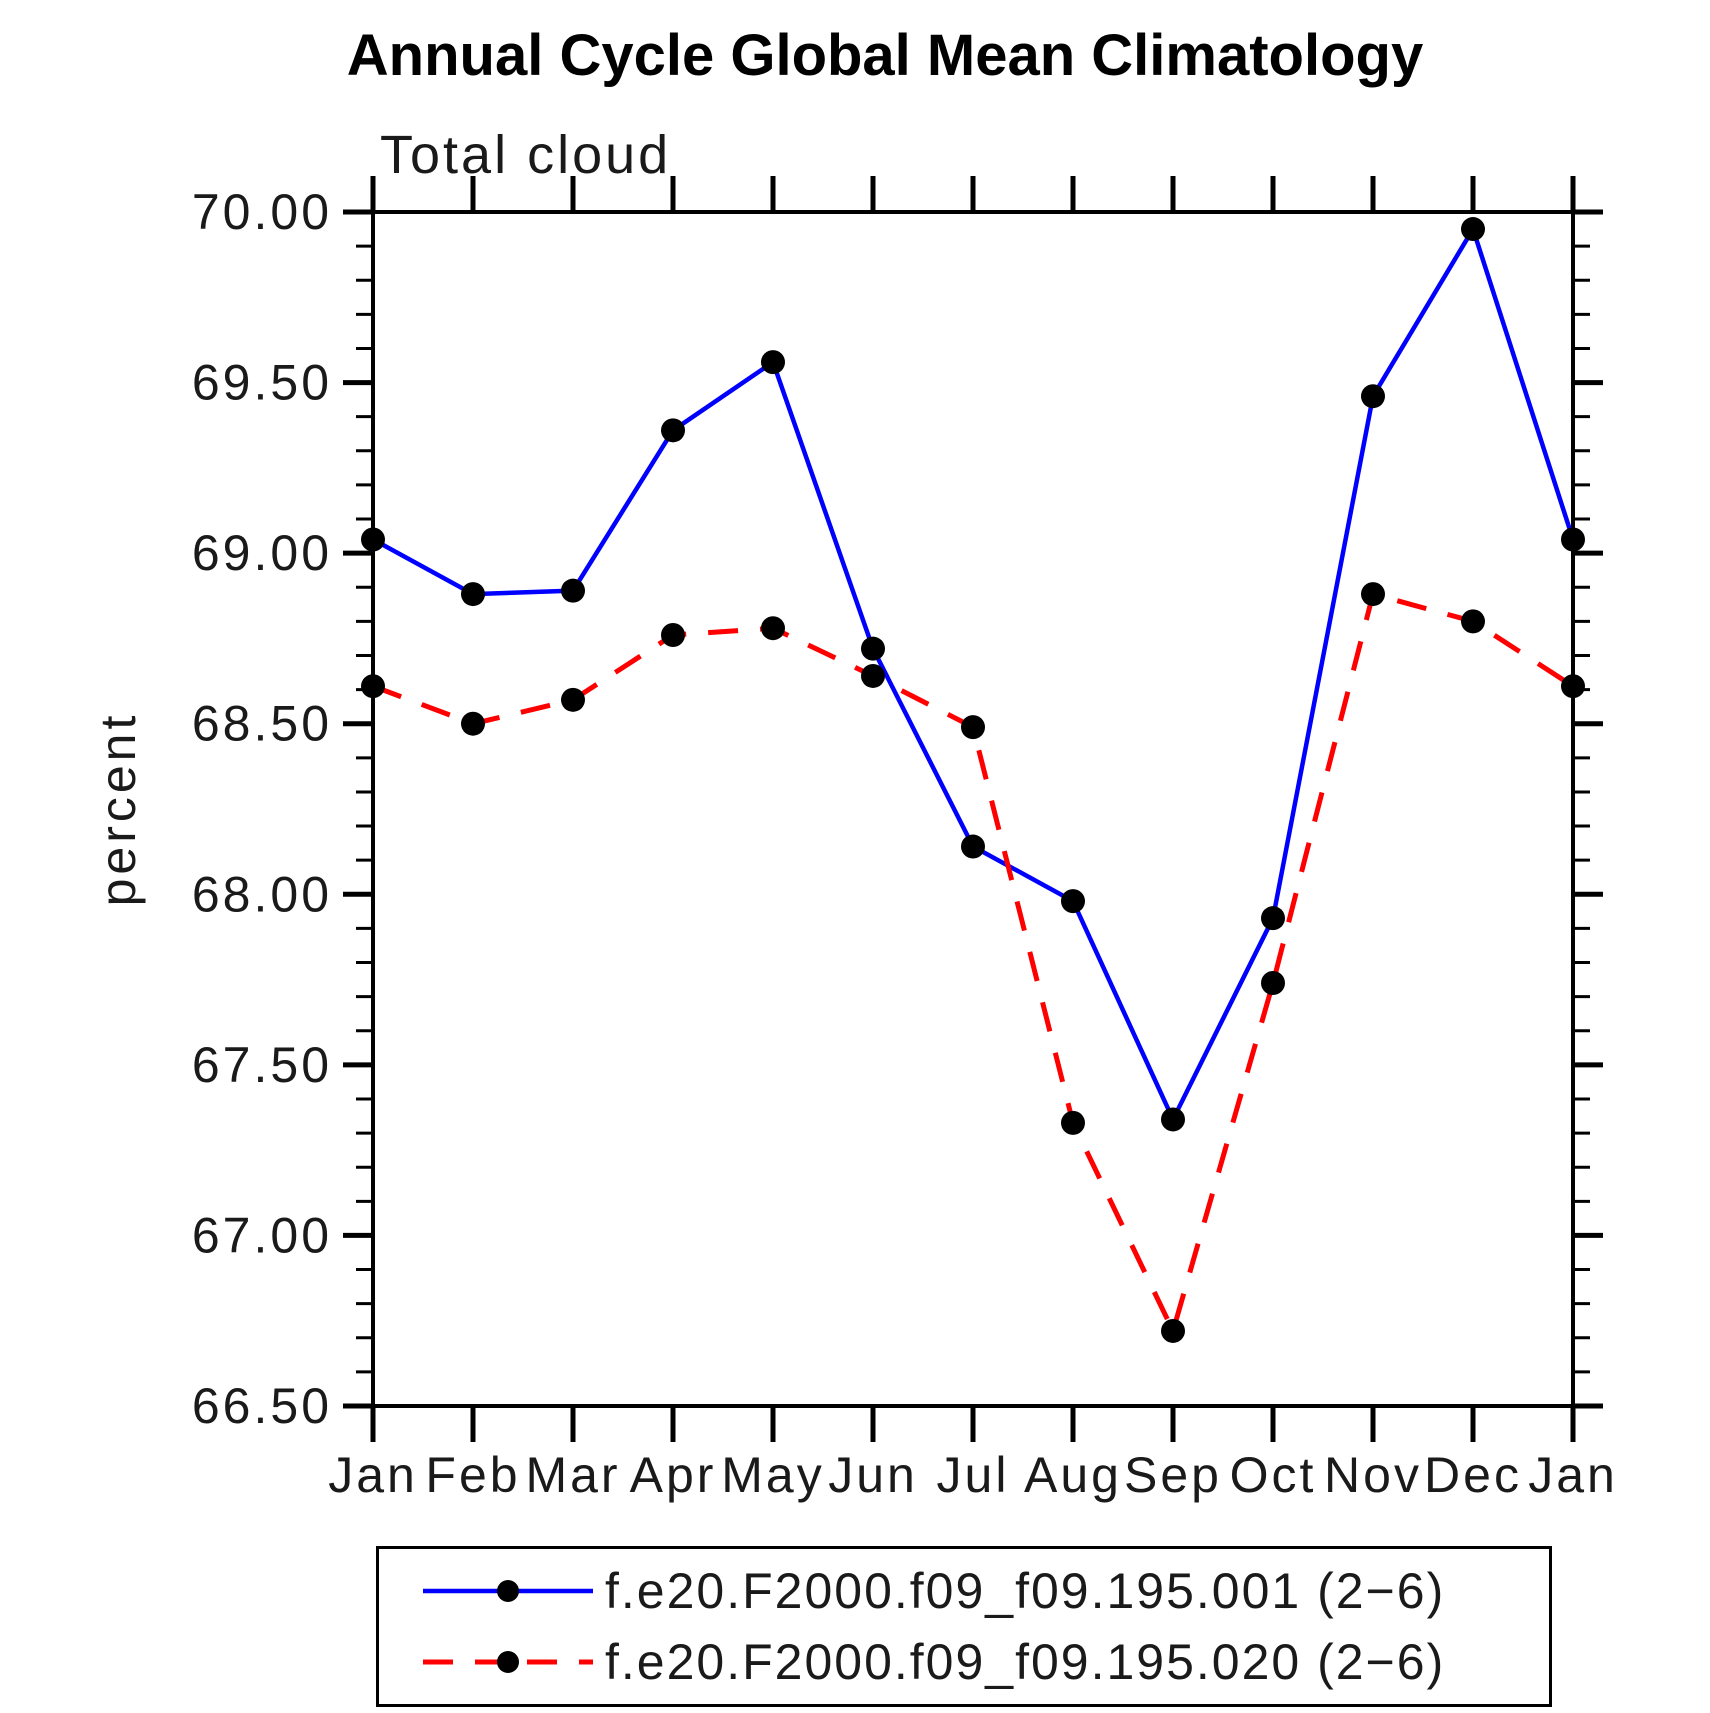 Image resolution: width=1710 pixels, height=1713 pixels. What do you see at coordinates (1025, 1591) in the screenshot?
I see `legend-label-series-1: f.e20.F2000.f09_f09.195.001 (2−6)` at bounding box center [1025, 1591].